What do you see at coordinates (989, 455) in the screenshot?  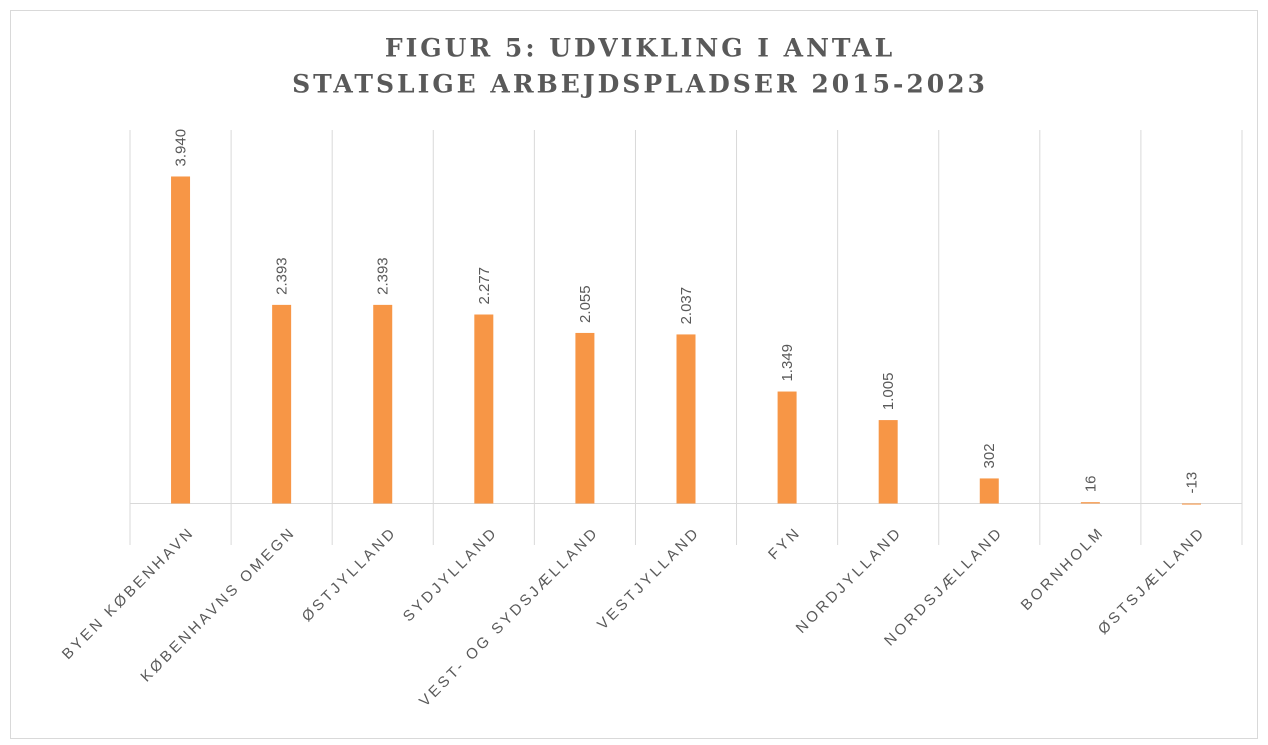 I see `value-label: 302` at bounding box center [989, 455].